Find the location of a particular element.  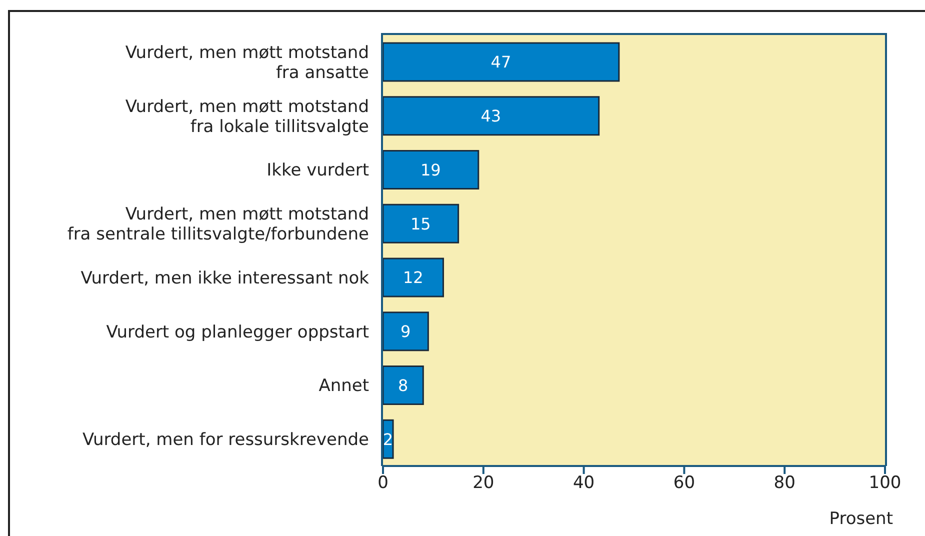

y-tick-label: Vurdert, men møtt motstand fra lokale tillitsvalgte is located at coordinates (247, 116).